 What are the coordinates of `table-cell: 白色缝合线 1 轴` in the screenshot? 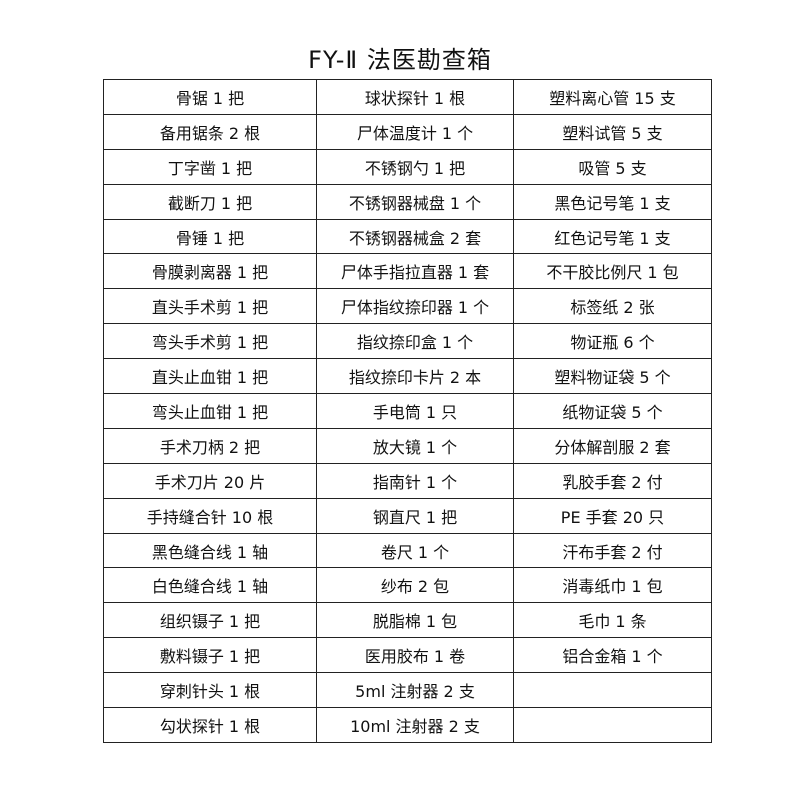 It's located at (210, 585).